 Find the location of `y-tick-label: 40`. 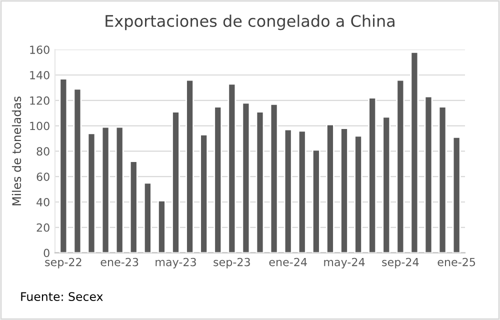

y-tick-label: 40 is located at coordinates (43, 202).